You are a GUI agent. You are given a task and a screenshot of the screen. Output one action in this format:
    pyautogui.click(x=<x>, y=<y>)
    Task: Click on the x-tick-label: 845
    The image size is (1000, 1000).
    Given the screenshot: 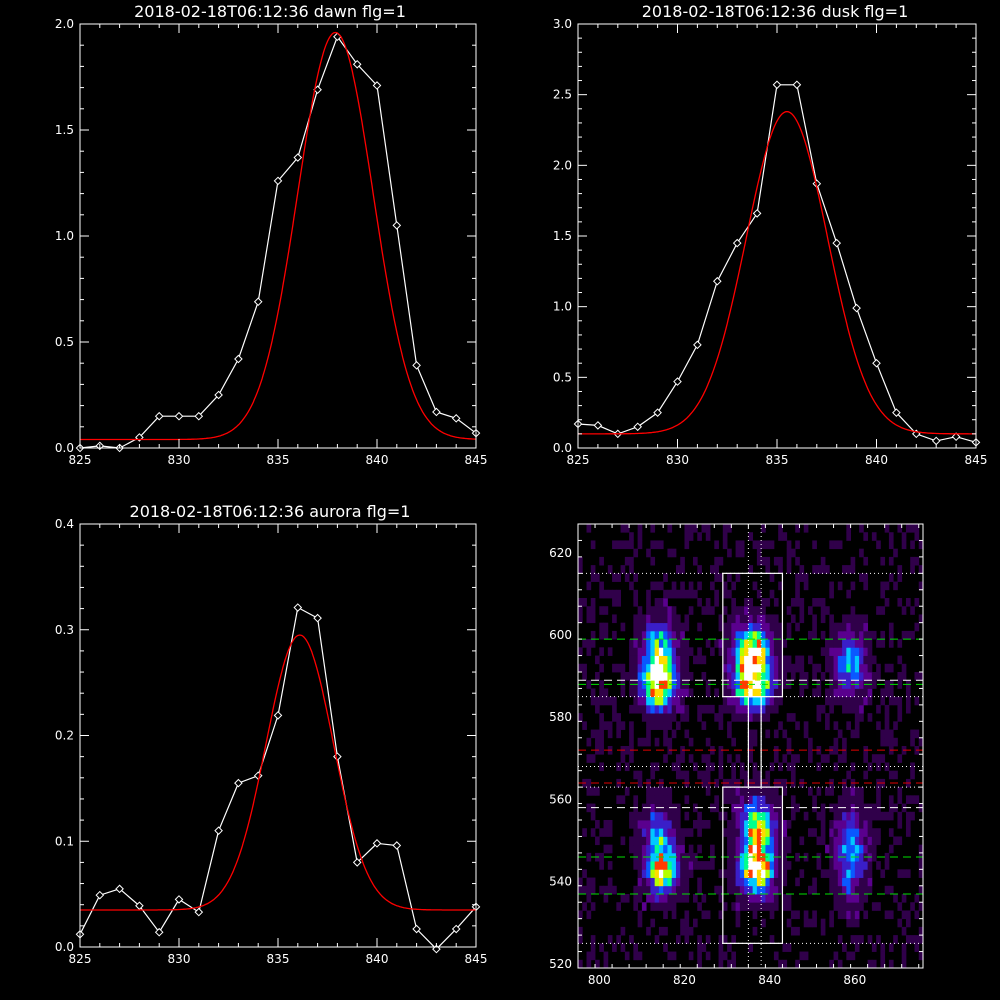 What is the action you would take?
    pyautogui.click(x=476, y=460)
    